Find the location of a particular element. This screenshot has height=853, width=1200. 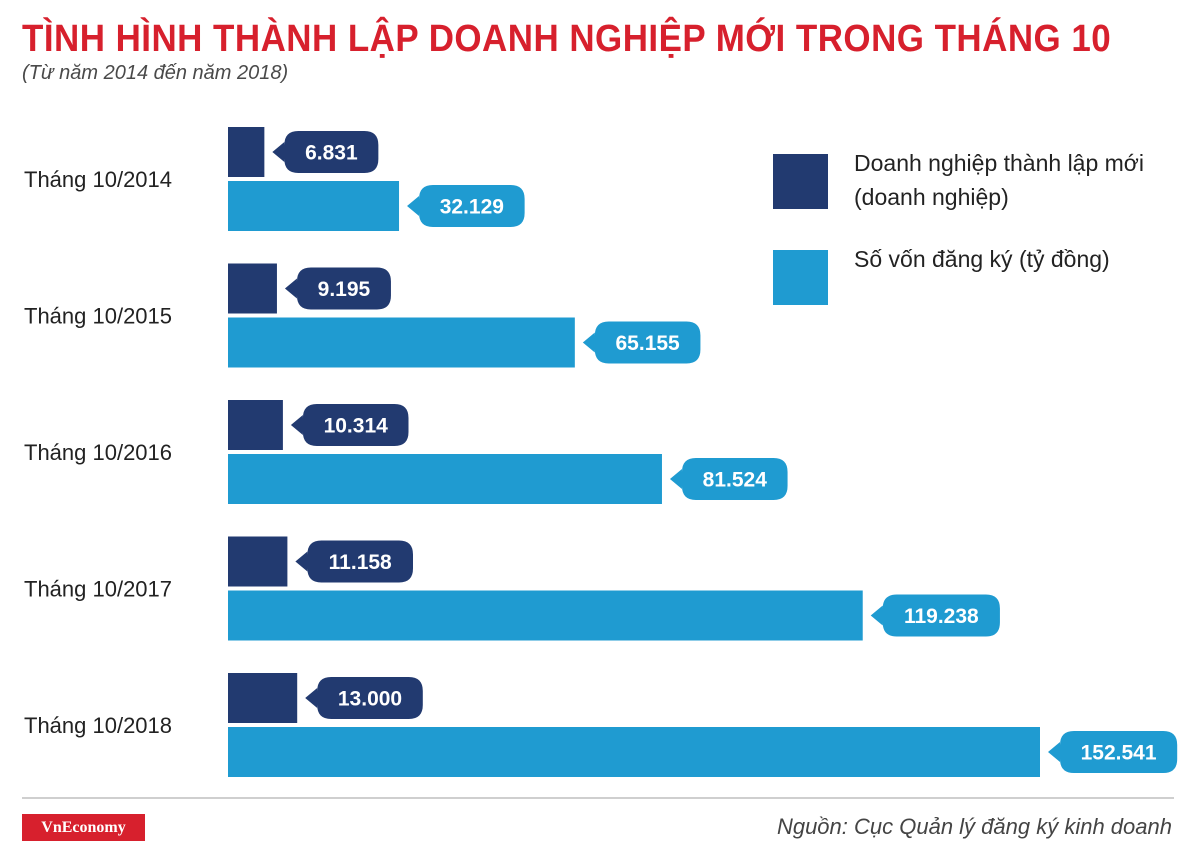

data-label-registered-capital: 152.541 is located at coordinates (1119, 753).